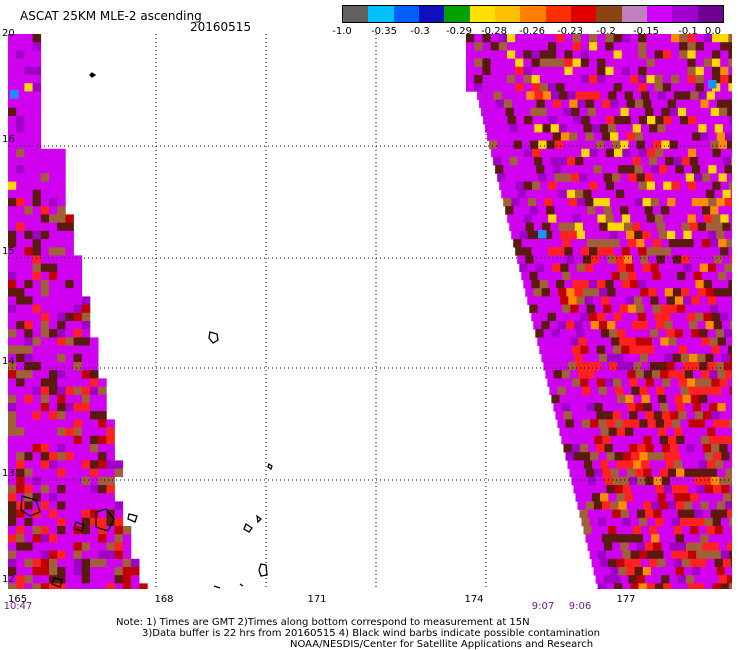  I want to click on latitude-label: 15, so click(8, 251).